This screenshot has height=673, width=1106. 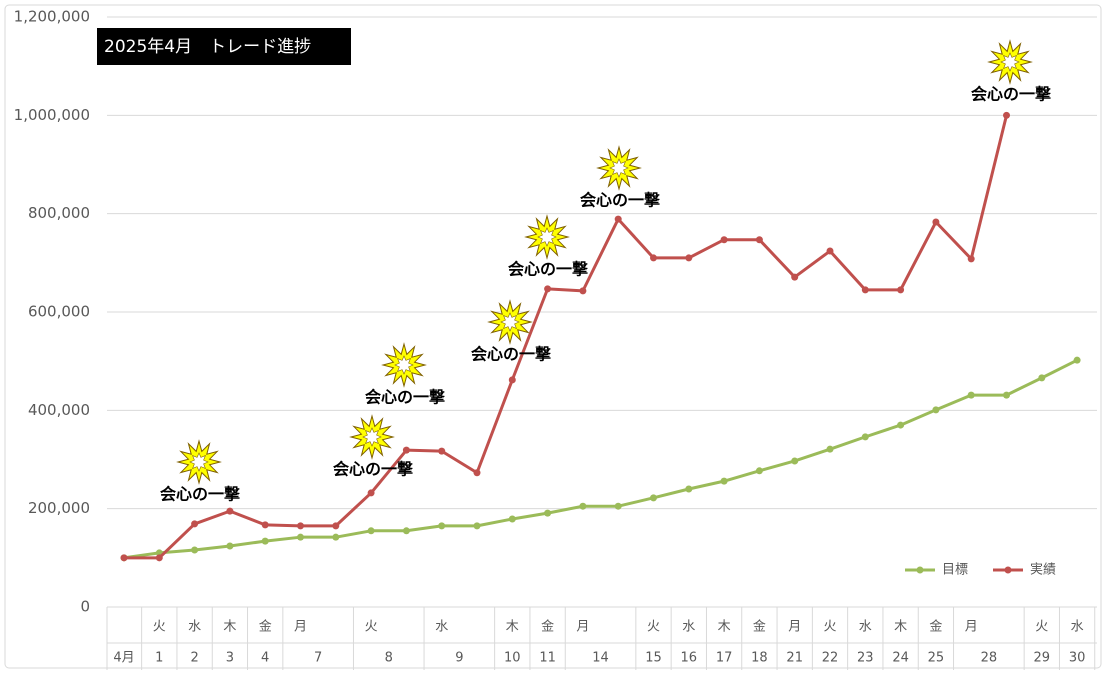 What do you see at coordinates (955, 570) in the screenshot?
I see `legend-label: 目標` at bounding box center [955, 570].